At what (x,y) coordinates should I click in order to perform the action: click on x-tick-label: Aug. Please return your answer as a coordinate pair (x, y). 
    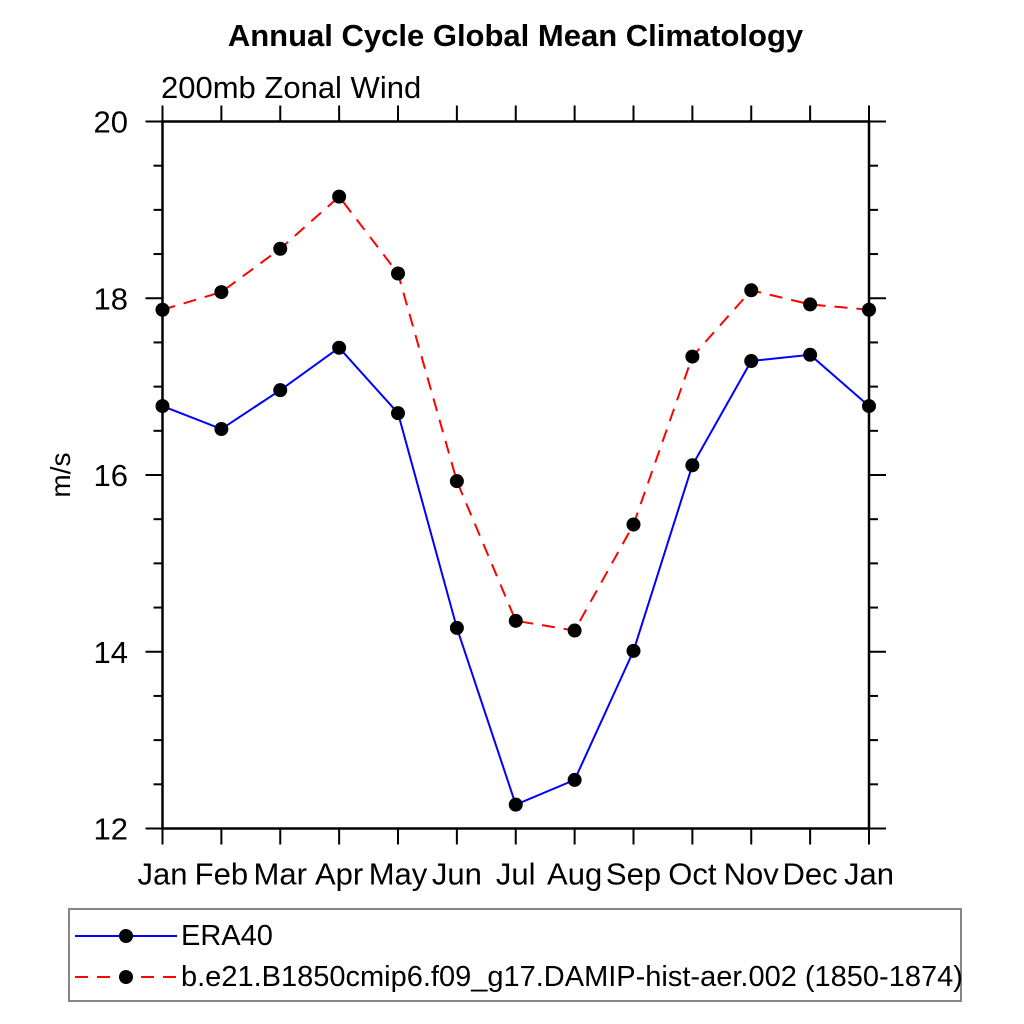
    Looking at the image, I should click on (574, 874).